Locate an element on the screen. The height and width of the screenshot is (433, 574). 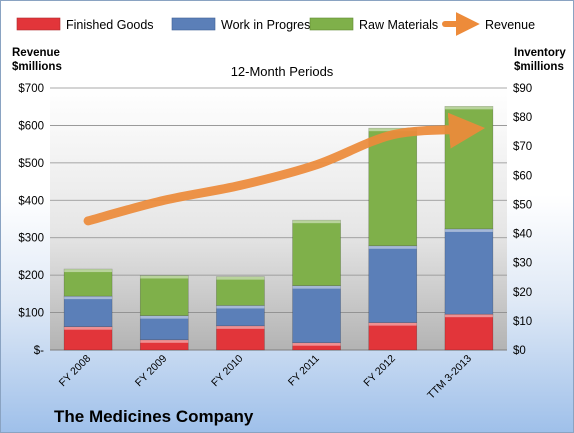
left-tick-label: $600 is located at coordinates (31, 126).